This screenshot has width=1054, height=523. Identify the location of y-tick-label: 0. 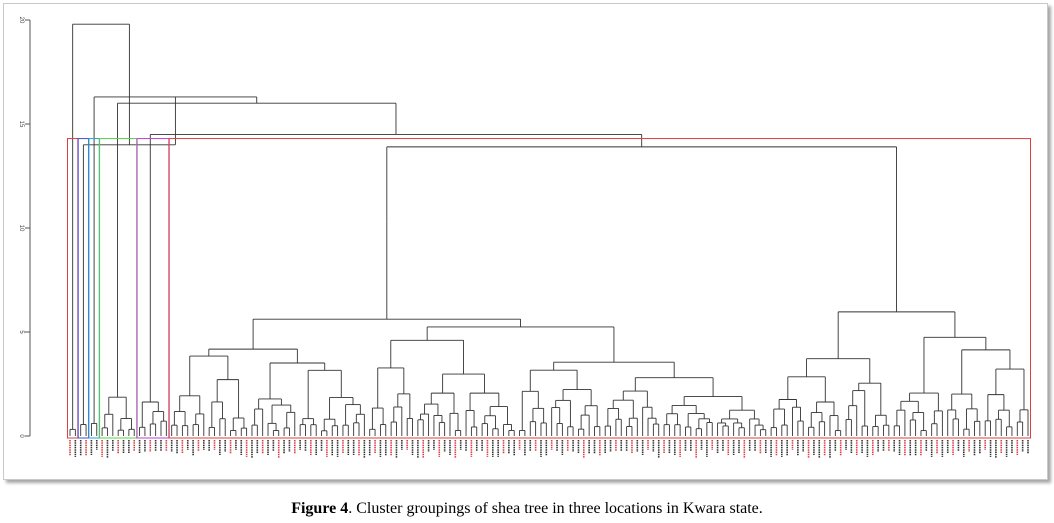
(21, 436).